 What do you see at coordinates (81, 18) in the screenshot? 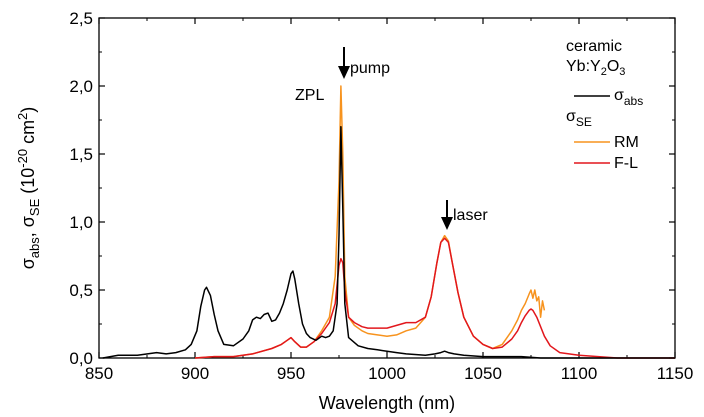
I see `y-tick-label: 2,5` at bounding box center [81, 18].